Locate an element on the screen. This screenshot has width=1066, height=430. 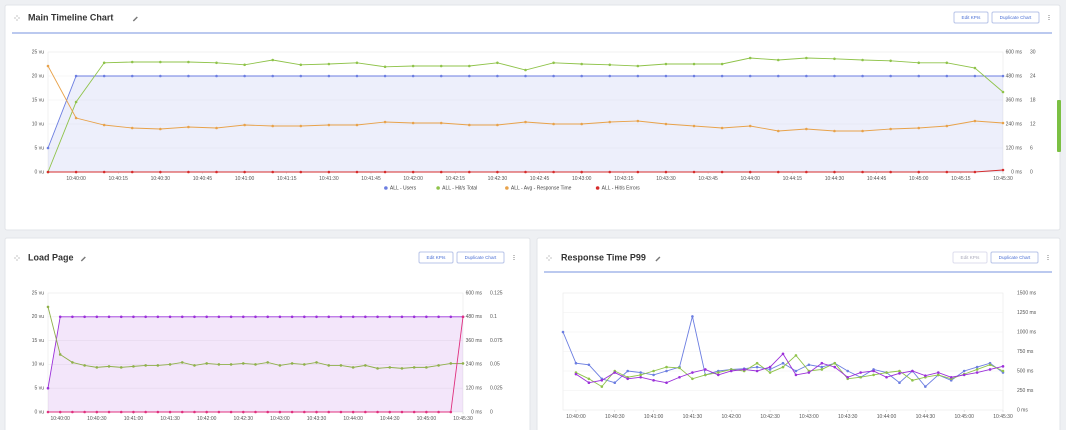
y2-tick-label: 600 ms is located at coordinates (1014, 52).